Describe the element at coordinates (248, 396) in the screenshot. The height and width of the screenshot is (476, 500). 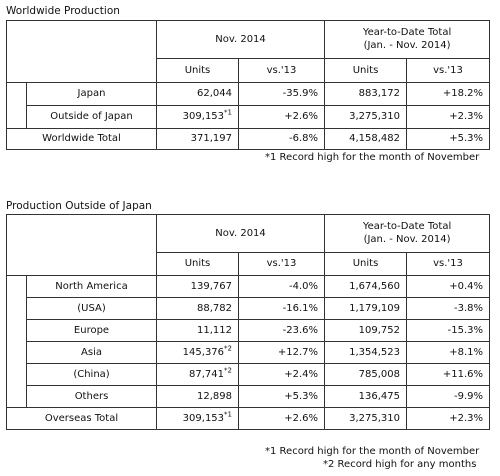
I see `table-row: Others 12,898 +5.3% 136,475 -9.9%` at that location.